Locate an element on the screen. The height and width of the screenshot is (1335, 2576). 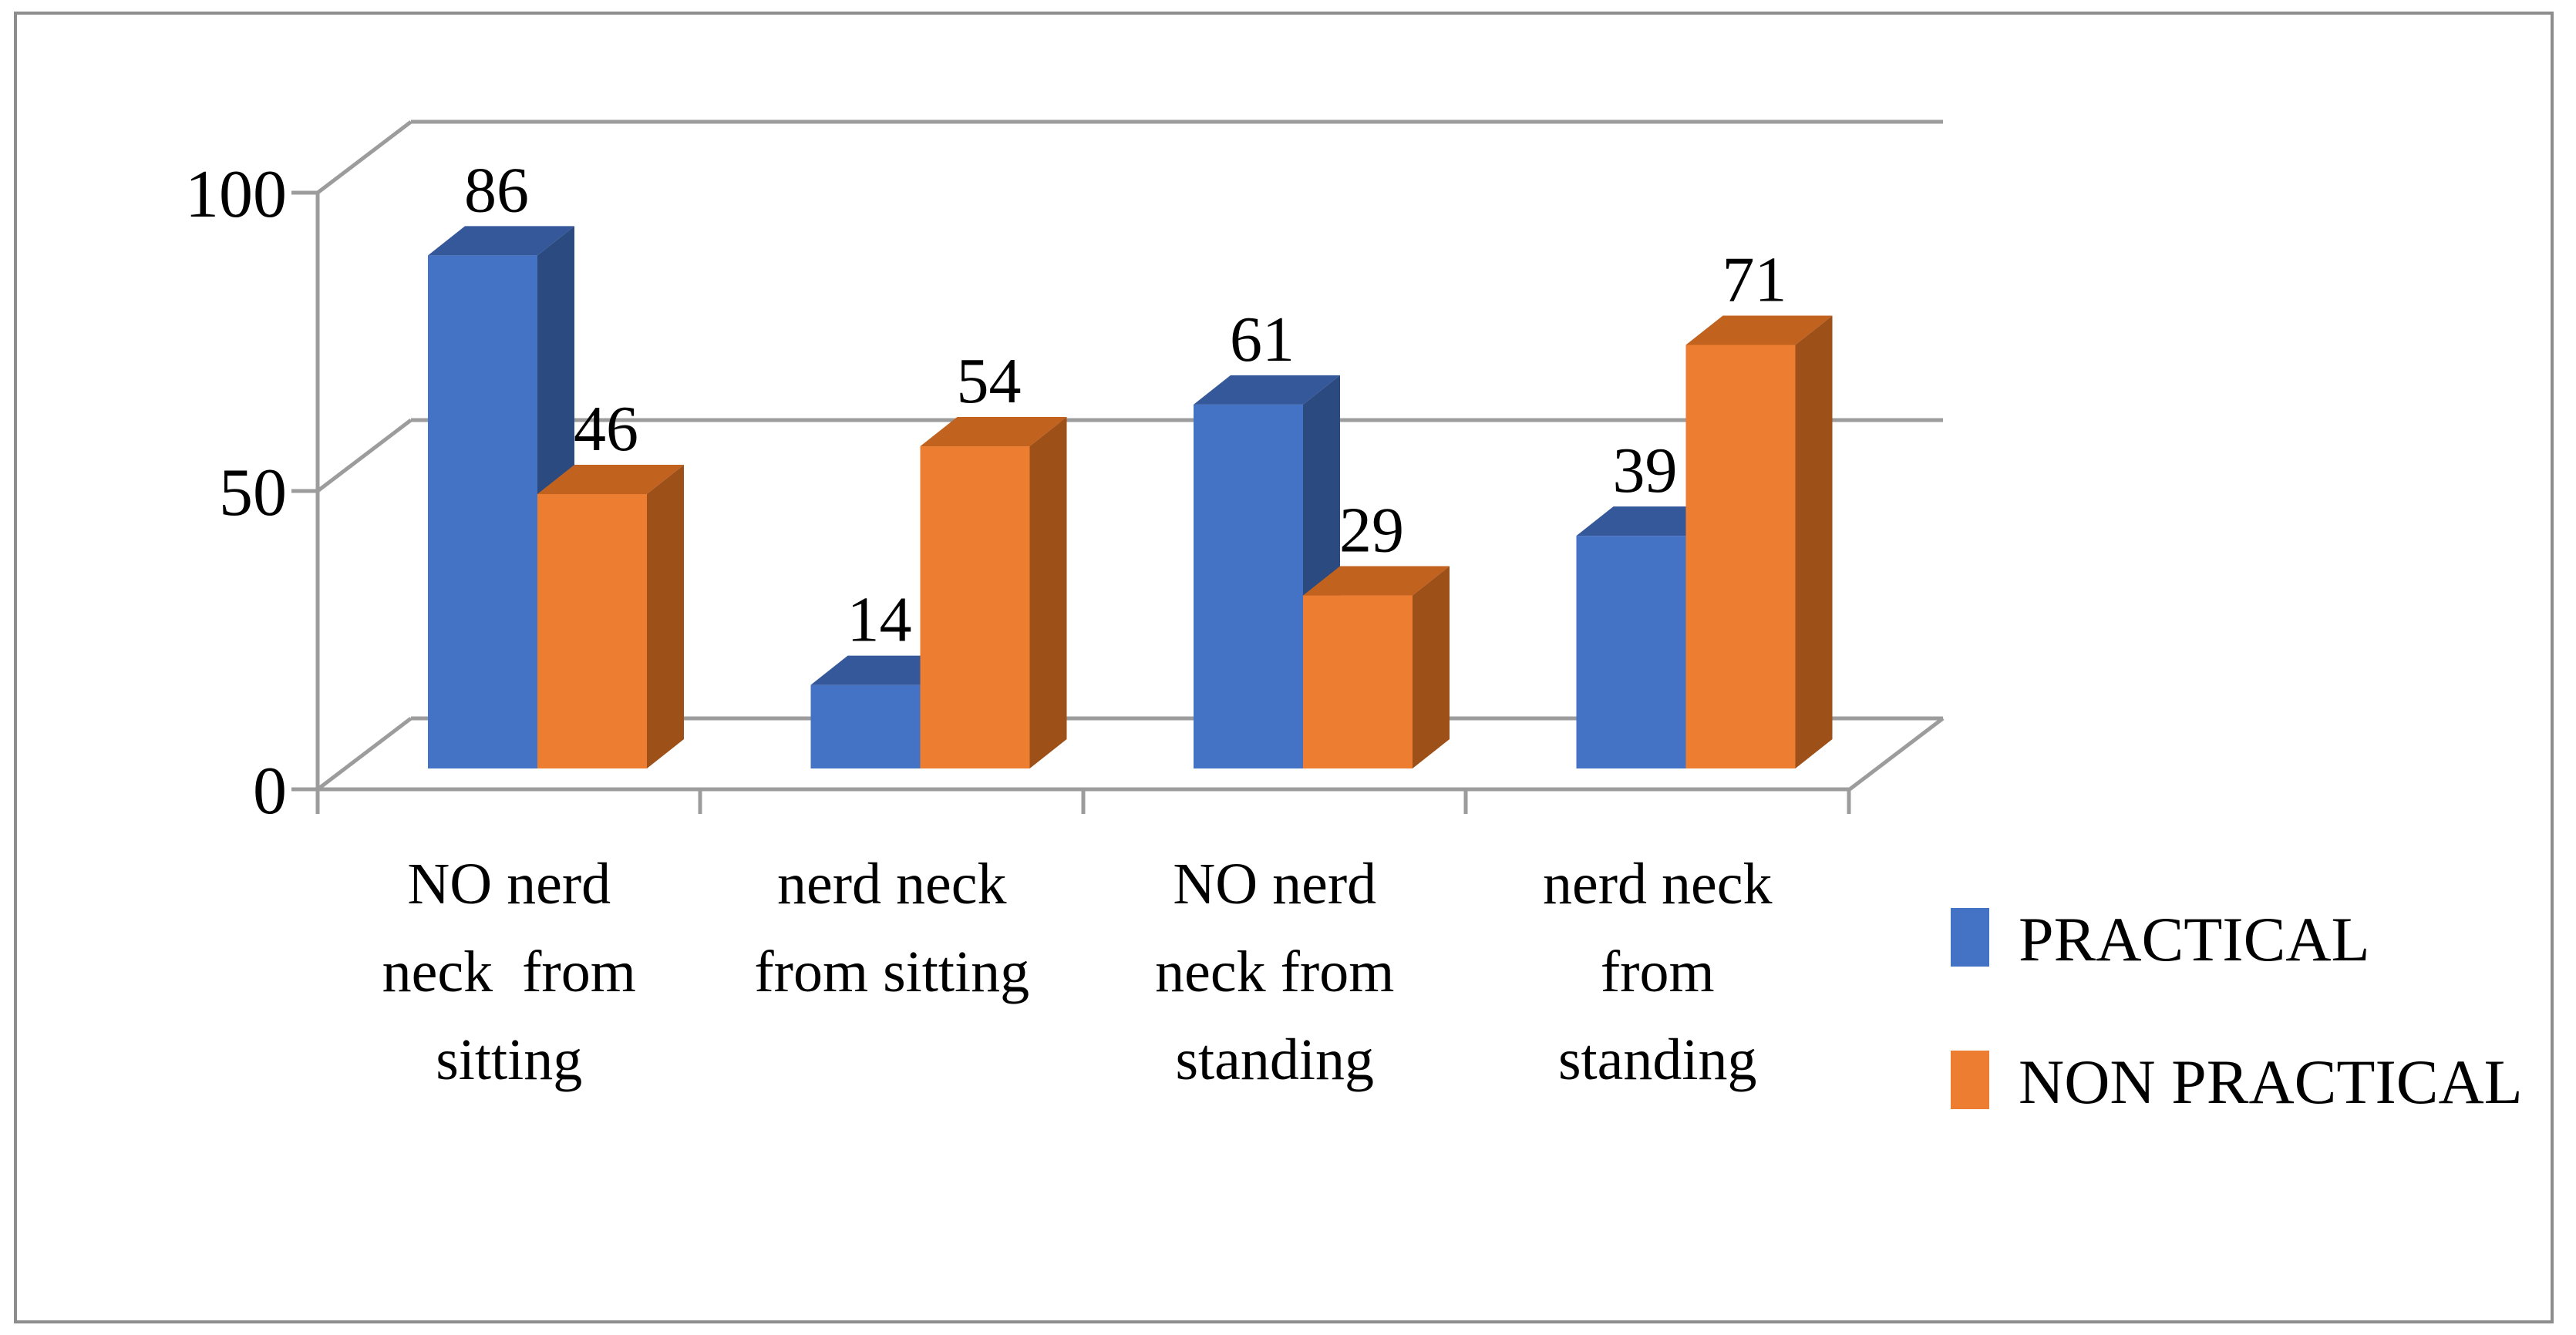
data-label-non-practical-cat2: 29 is located at coordinates (1371, 531).